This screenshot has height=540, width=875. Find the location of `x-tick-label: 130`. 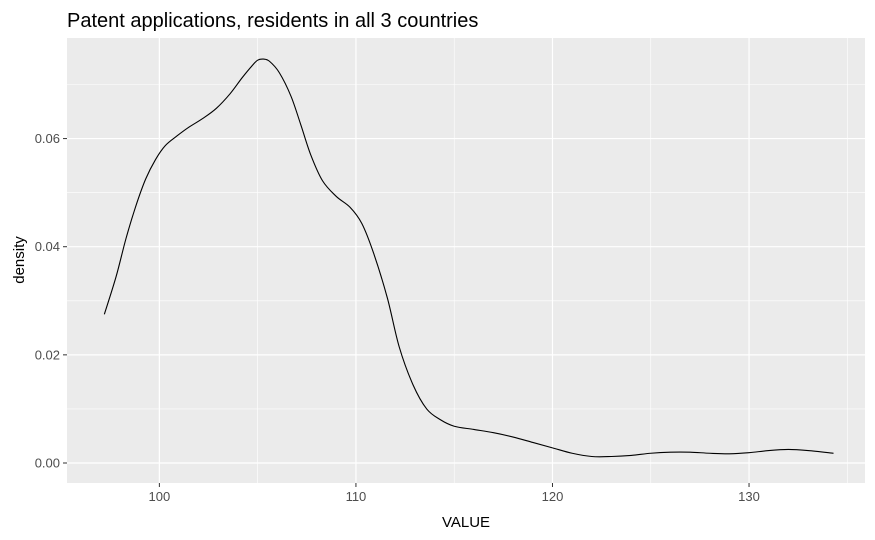

x-tick-label: 130 is located at coordinates (749, 496).